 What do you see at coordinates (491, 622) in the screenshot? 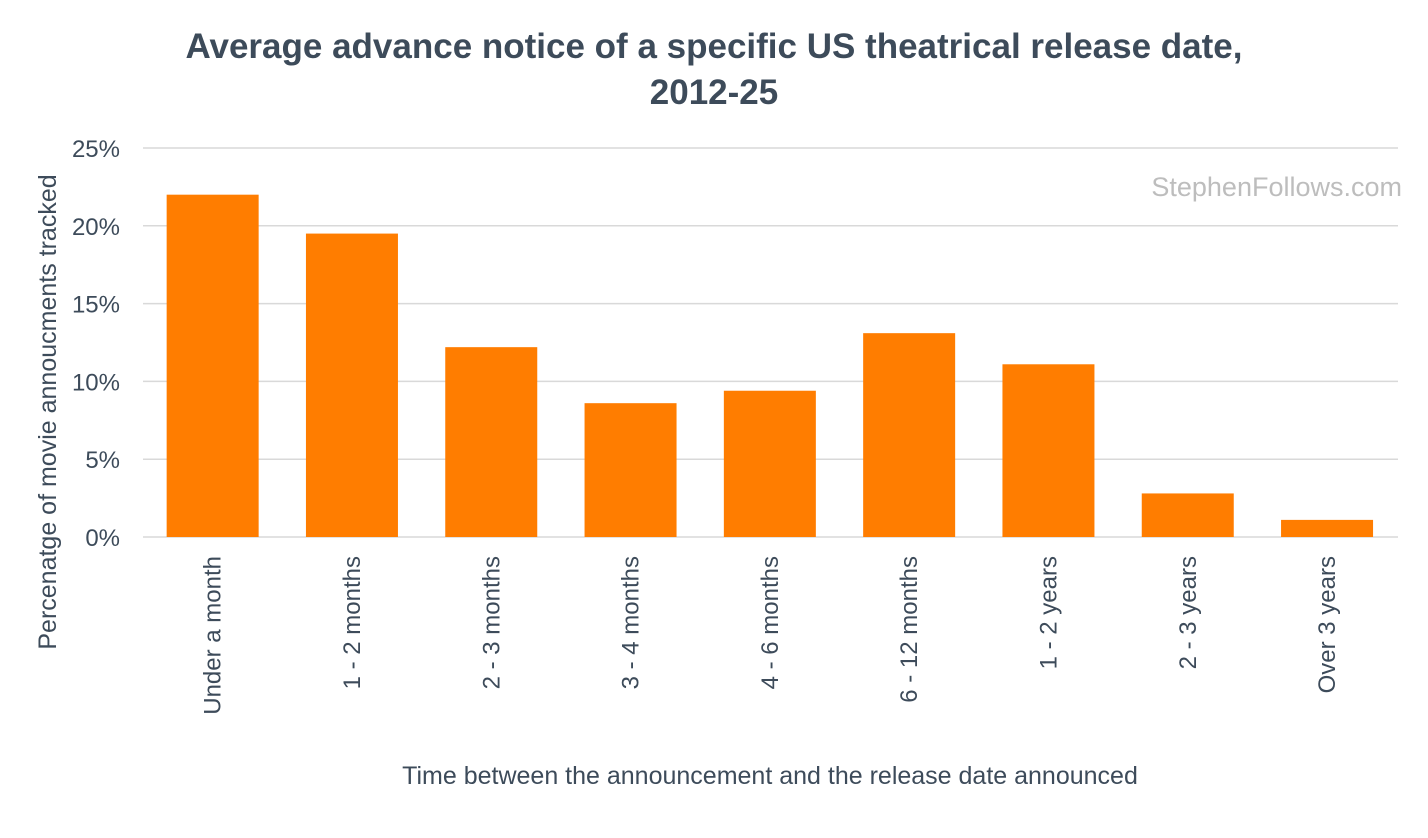
I see `x-tick-label: 2 - 3 months` at bounding box center [491, 622].